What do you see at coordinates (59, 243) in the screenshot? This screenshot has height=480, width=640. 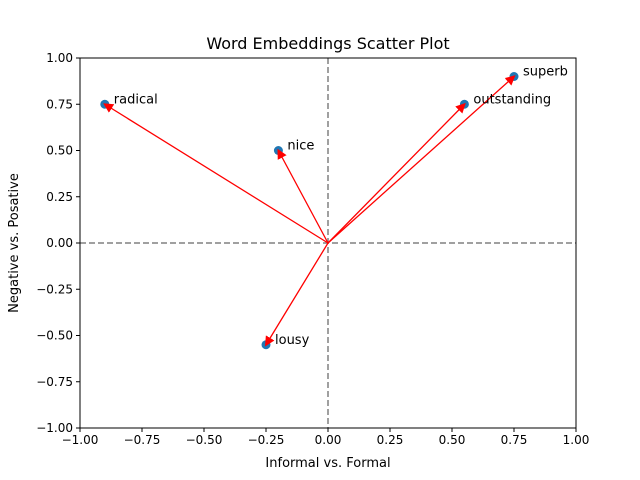 I see `y-tick-label: 0.00` at bounding box center [59, 243].